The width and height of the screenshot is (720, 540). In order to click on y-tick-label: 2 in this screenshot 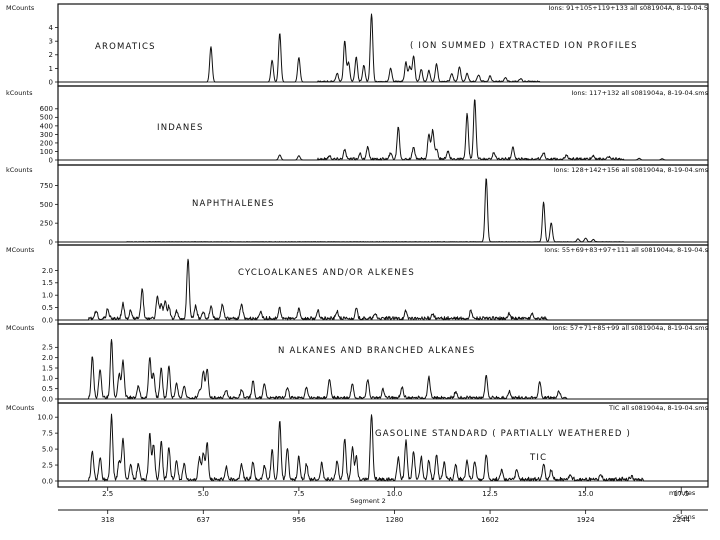, I will do `click(51, 55)`.